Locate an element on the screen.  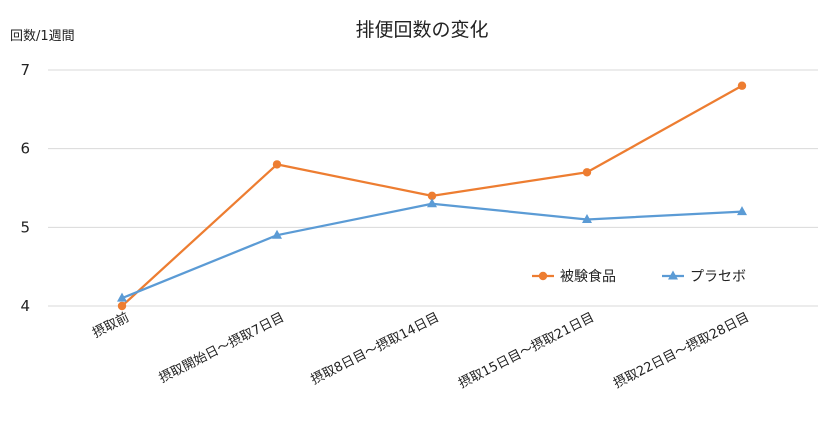
y-tick-label: 5 is located at coordinates (25, 227).